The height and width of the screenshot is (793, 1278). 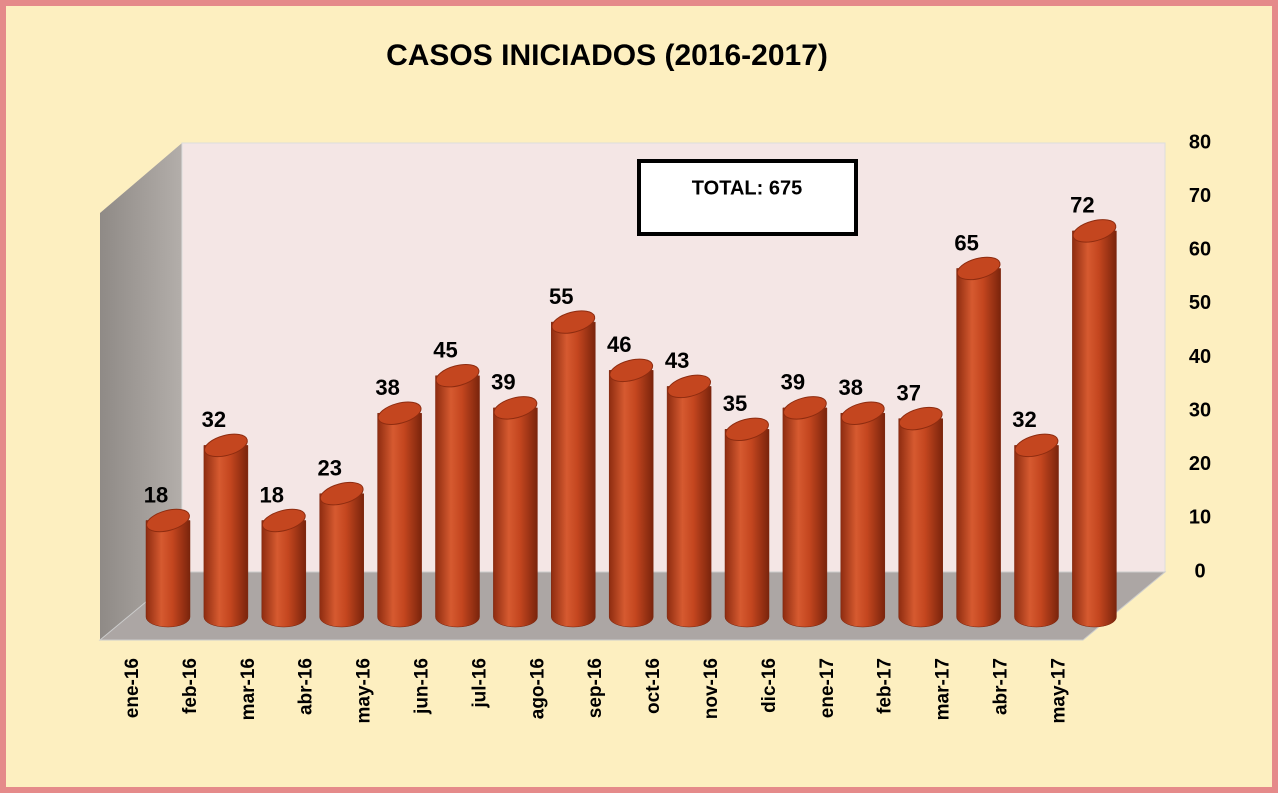 What do you see at coordinates (677, 360) in the screenshot?
I see `value-label: 43` at bounding box center [677, 360].